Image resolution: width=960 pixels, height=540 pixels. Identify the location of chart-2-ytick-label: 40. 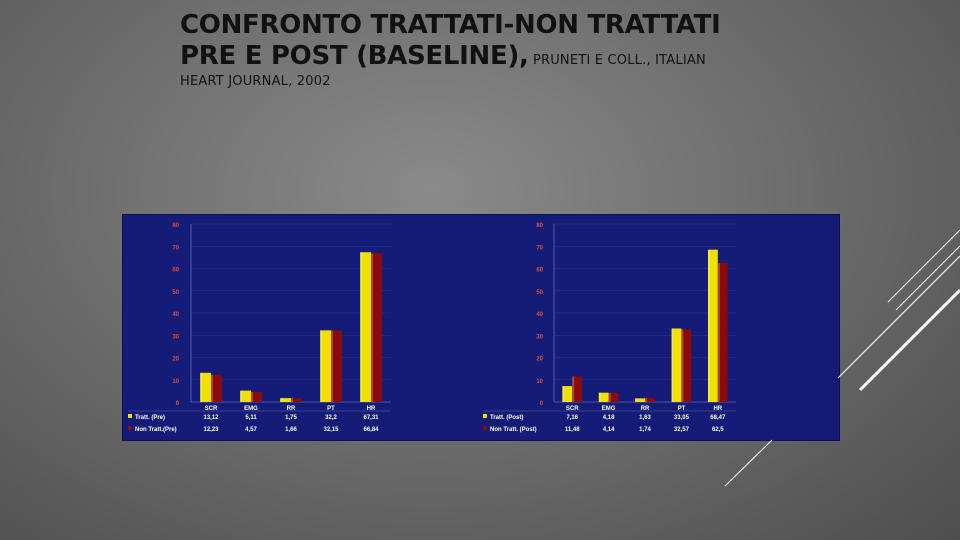
(539, 315).